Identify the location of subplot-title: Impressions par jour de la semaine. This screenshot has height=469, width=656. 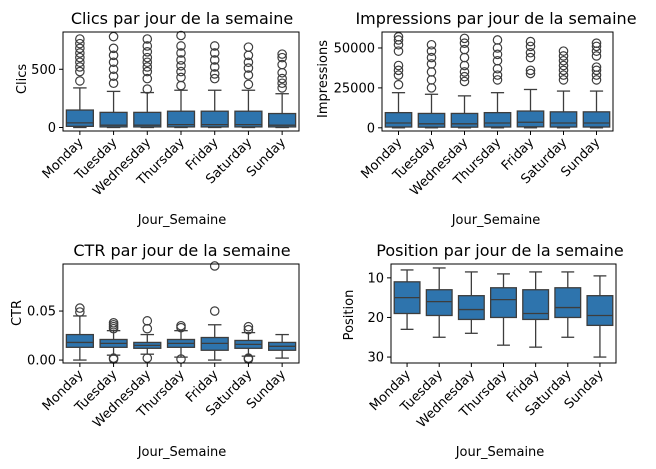
(495, 18).